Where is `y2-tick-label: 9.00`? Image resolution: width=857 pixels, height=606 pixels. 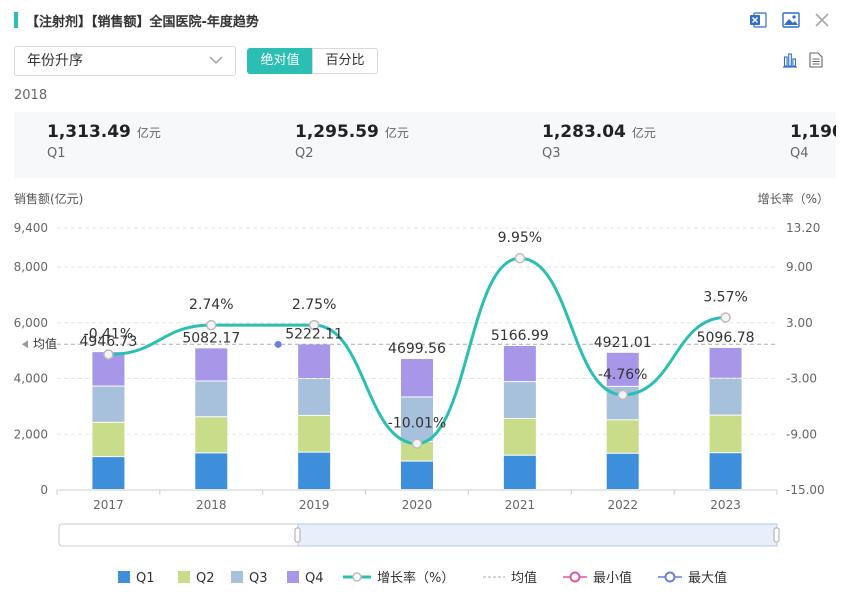
y2-tick-label: 9.00 is located at coordinates (799, 267).